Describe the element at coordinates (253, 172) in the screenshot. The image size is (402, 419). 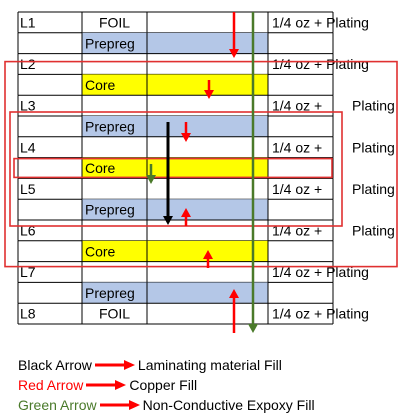
I see `green-arrow-through` at that location.